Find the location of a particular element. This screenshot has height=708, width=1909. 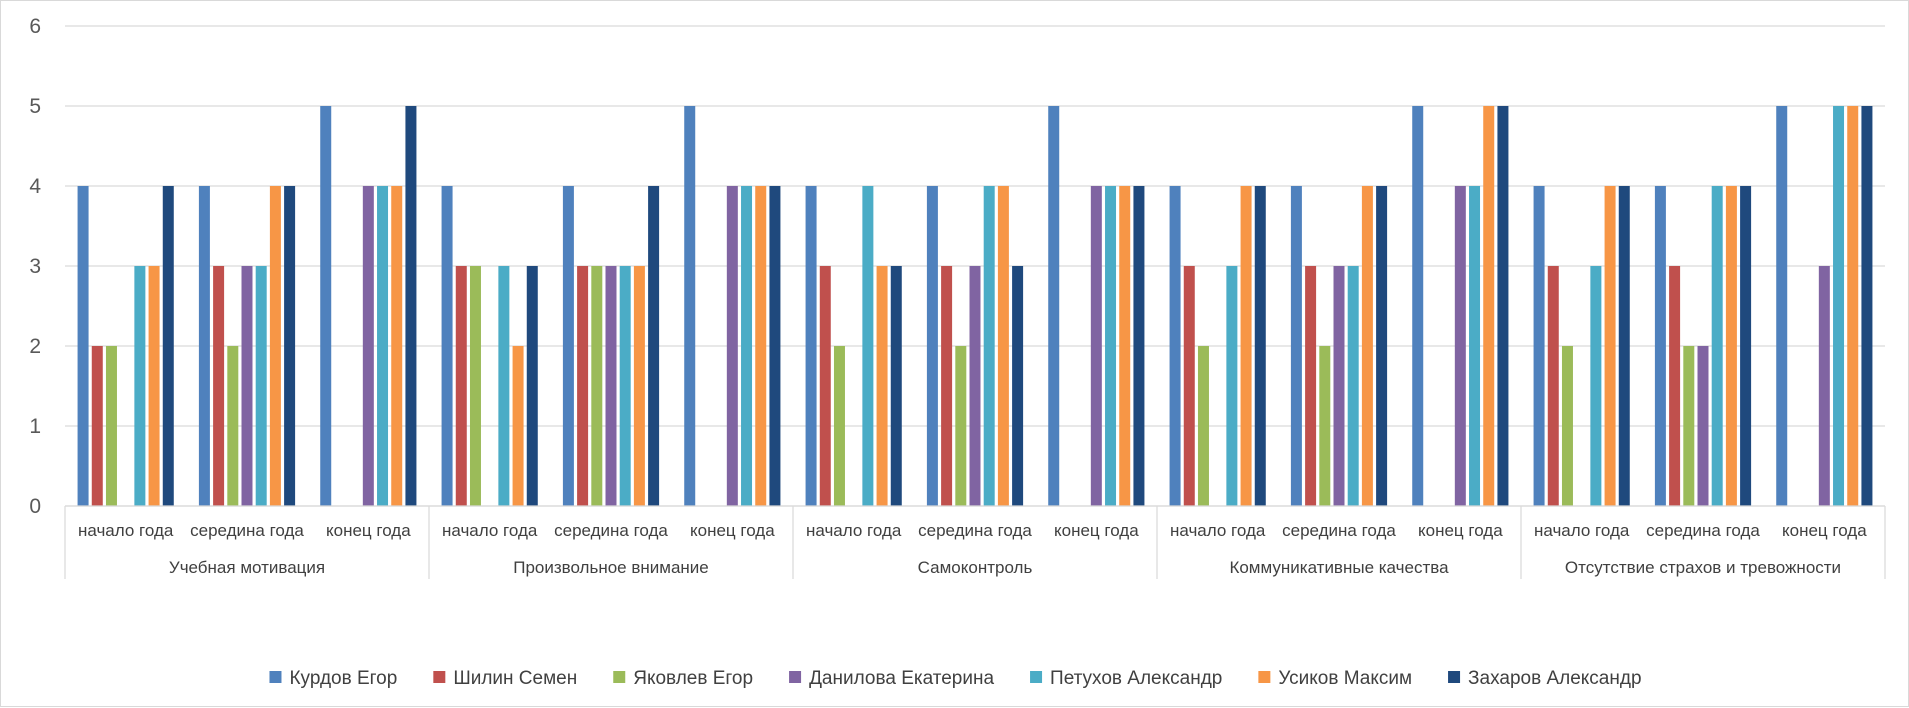

x-group-label: Самоконтроль is located at coordinates (975, 567).